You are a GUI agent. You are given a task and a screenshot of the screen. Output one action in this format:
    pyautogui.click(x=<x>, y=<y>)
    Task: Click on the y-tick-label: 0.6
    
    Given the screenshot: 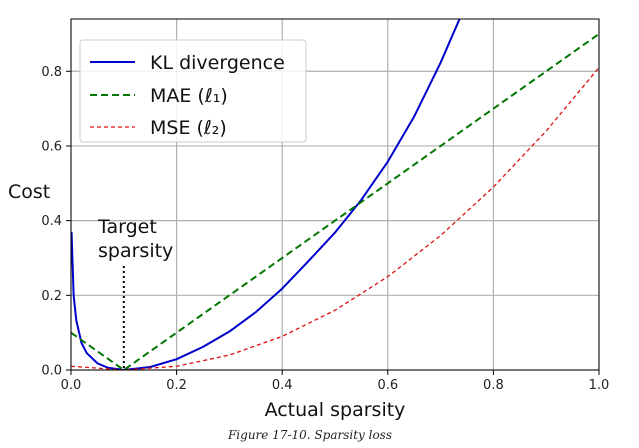 What is the action you would take?
    pyautogui.click(x=51, y=146)
    